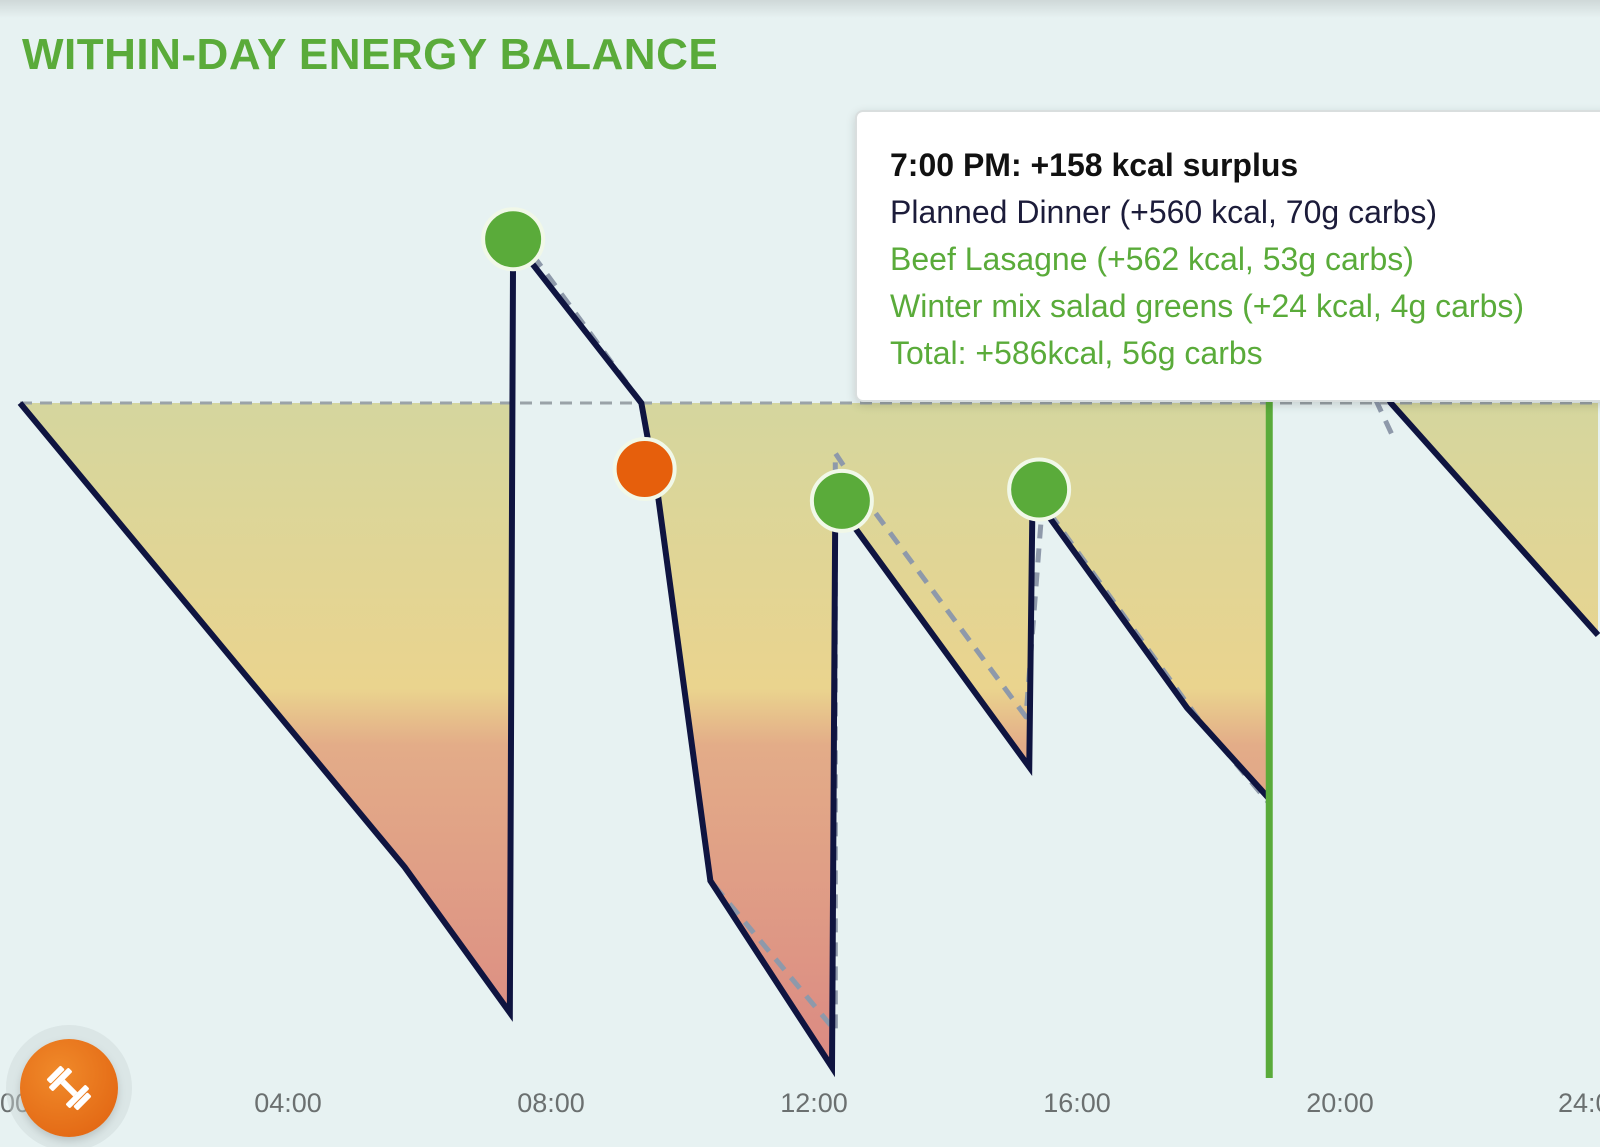  I want to click on tooltip-food-item: Beef Lasagne (+562 kcal, 53g carbs), so click(1245, 259).